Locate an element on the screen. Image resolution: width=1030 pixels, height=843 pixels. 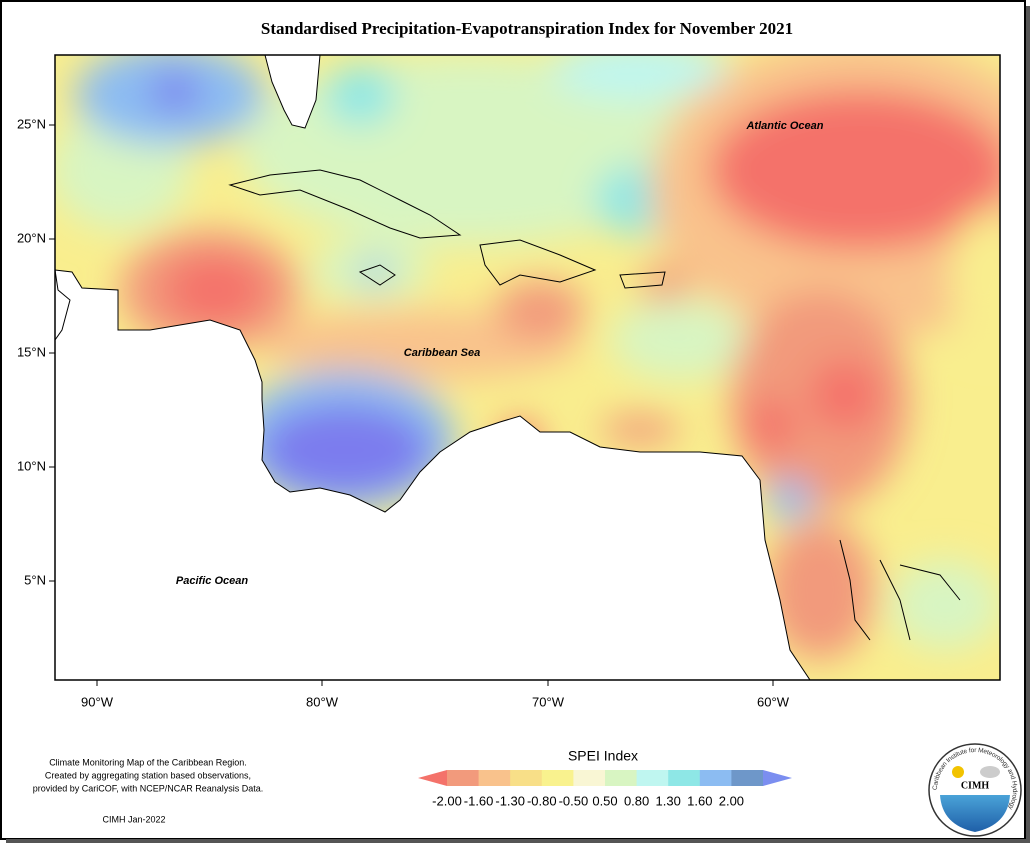
place-label: Pacific Ocean is located at coordinates (212, 581).